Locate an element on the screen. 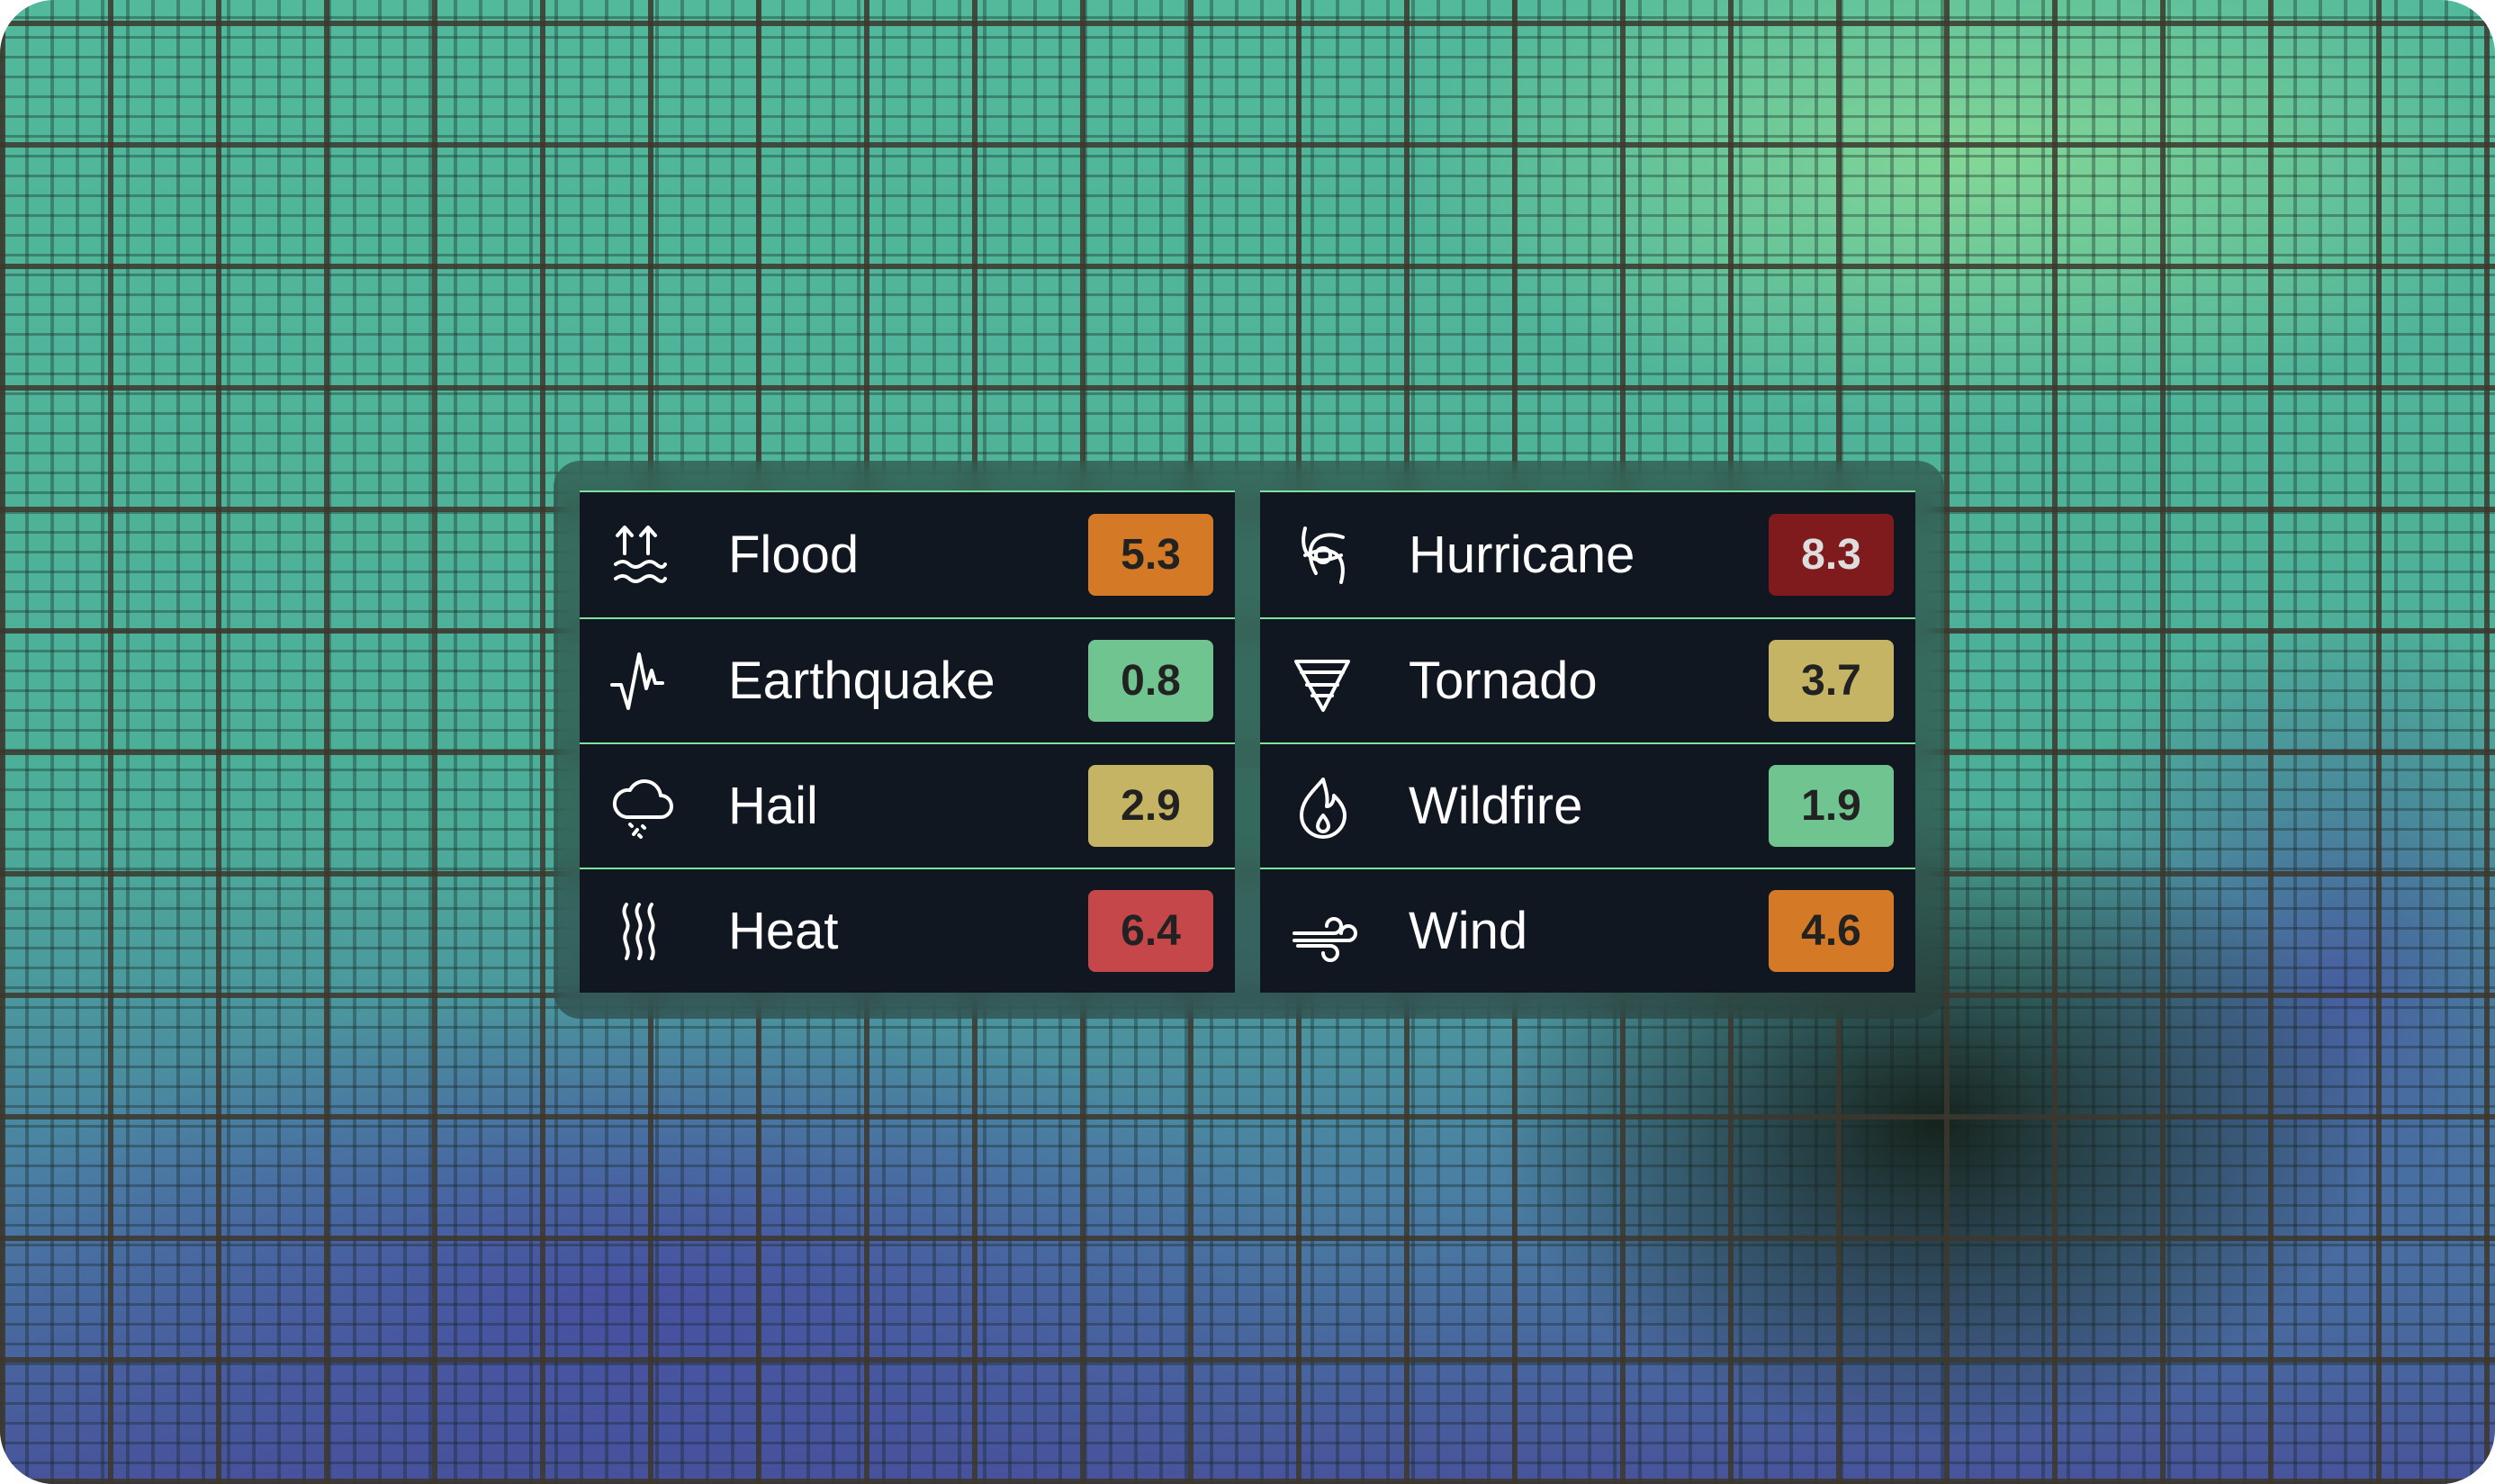  risk-label: Hurricane is located at coordinates (1522, 555).